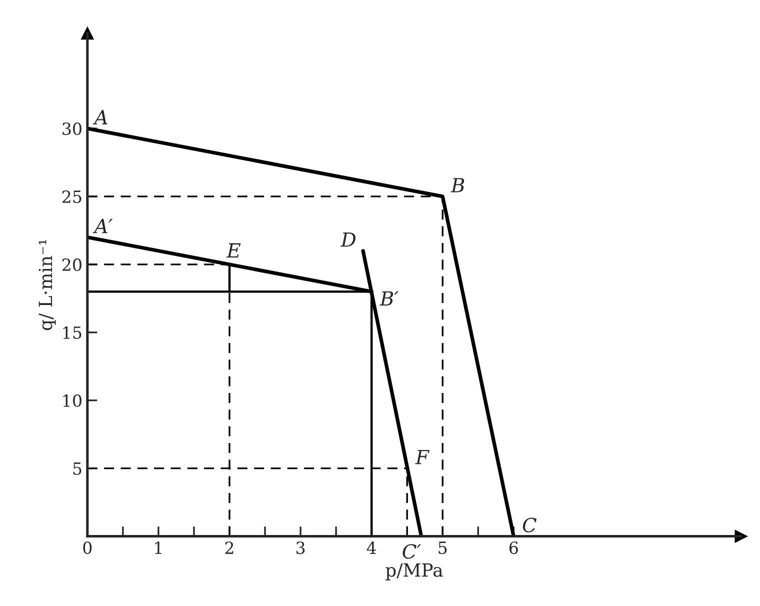  Describe the element at coordinates (371, 547) in the screenshot. I see `x-tick-label: 4` at that location.